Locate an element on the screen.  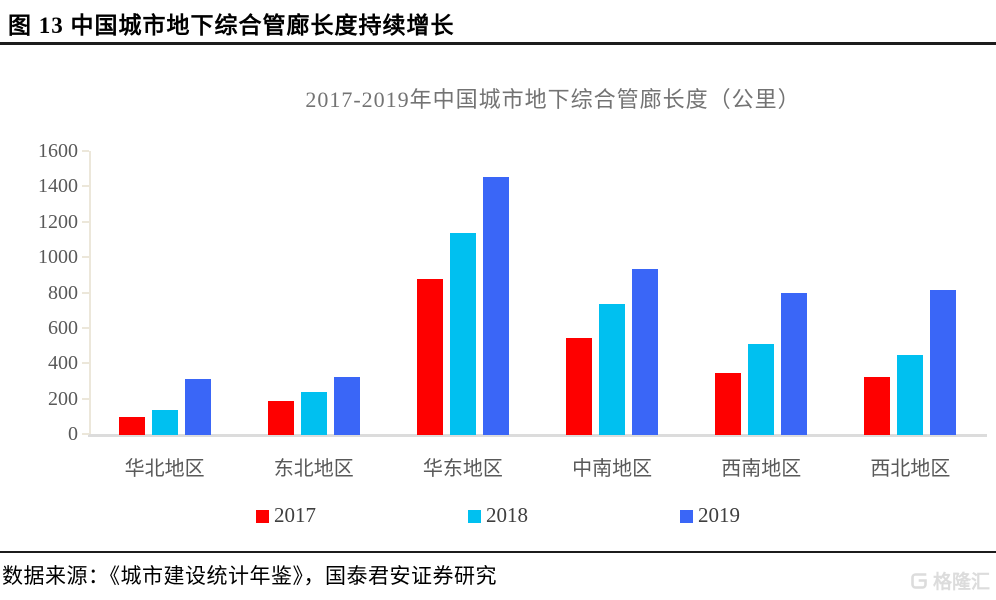
bar-2018-东北地区 is located at coordinates (313, 413).